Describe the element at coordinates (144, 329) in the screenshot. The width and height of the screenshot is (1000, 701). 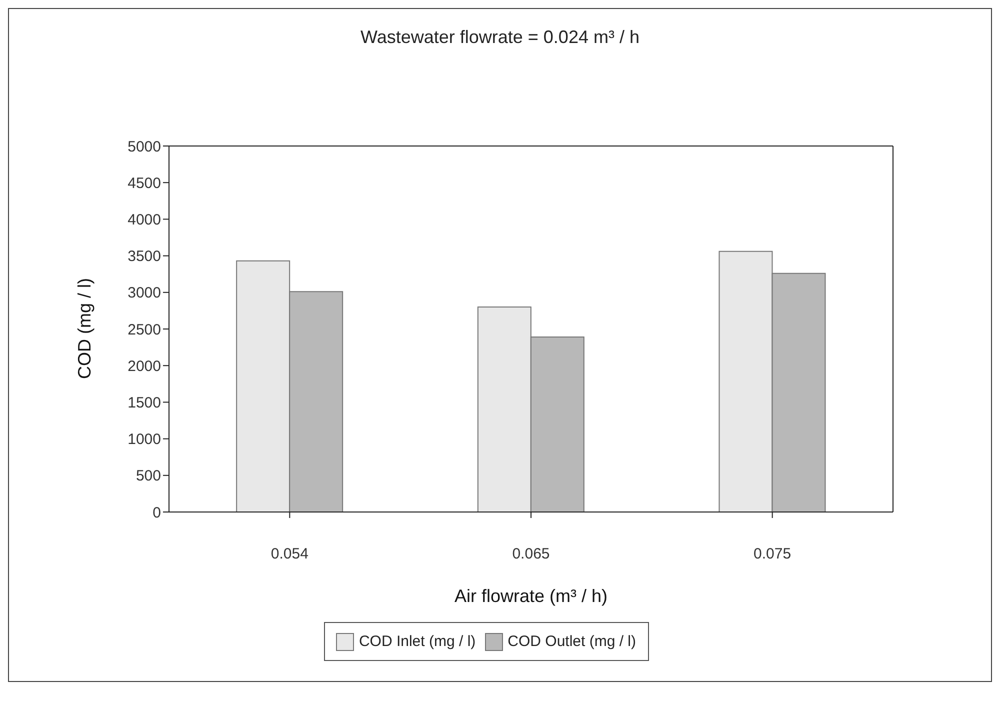
I see `y-tick-label: 2500` at that location.